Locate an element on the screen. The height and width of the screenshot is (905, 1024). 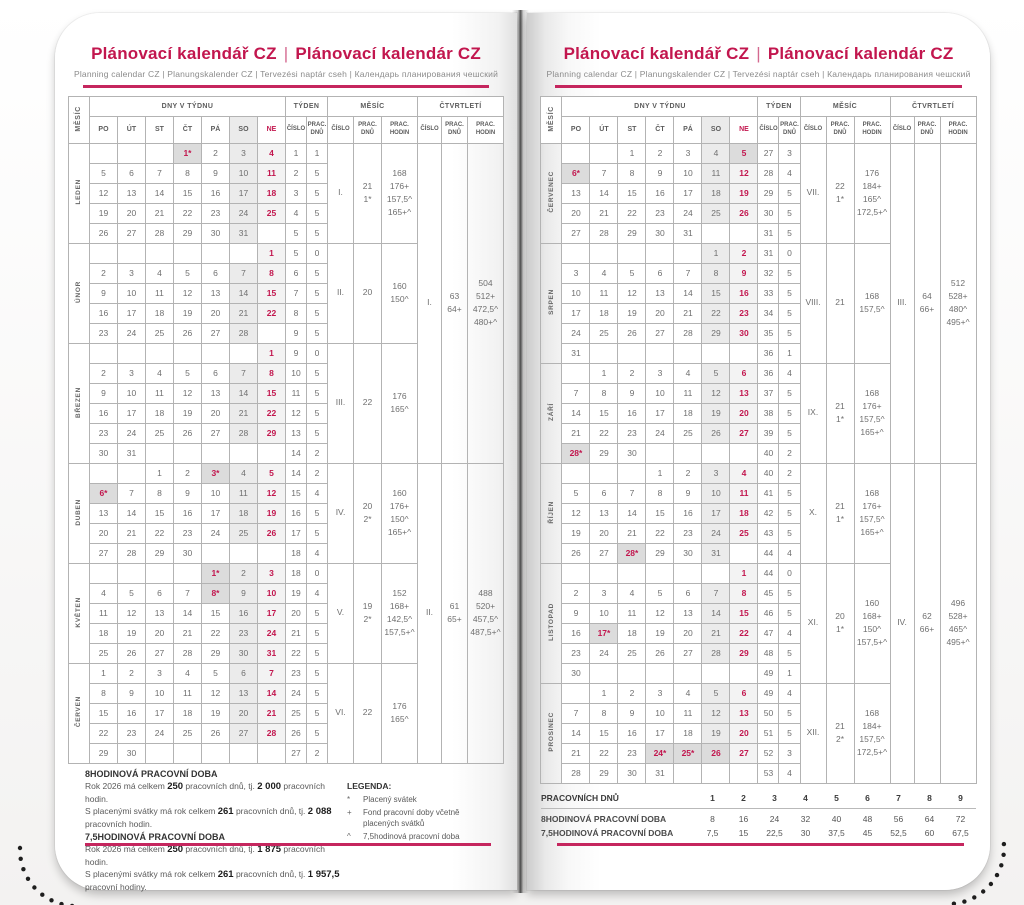
work-time-value: 261 is located at coordinates (225, 874).